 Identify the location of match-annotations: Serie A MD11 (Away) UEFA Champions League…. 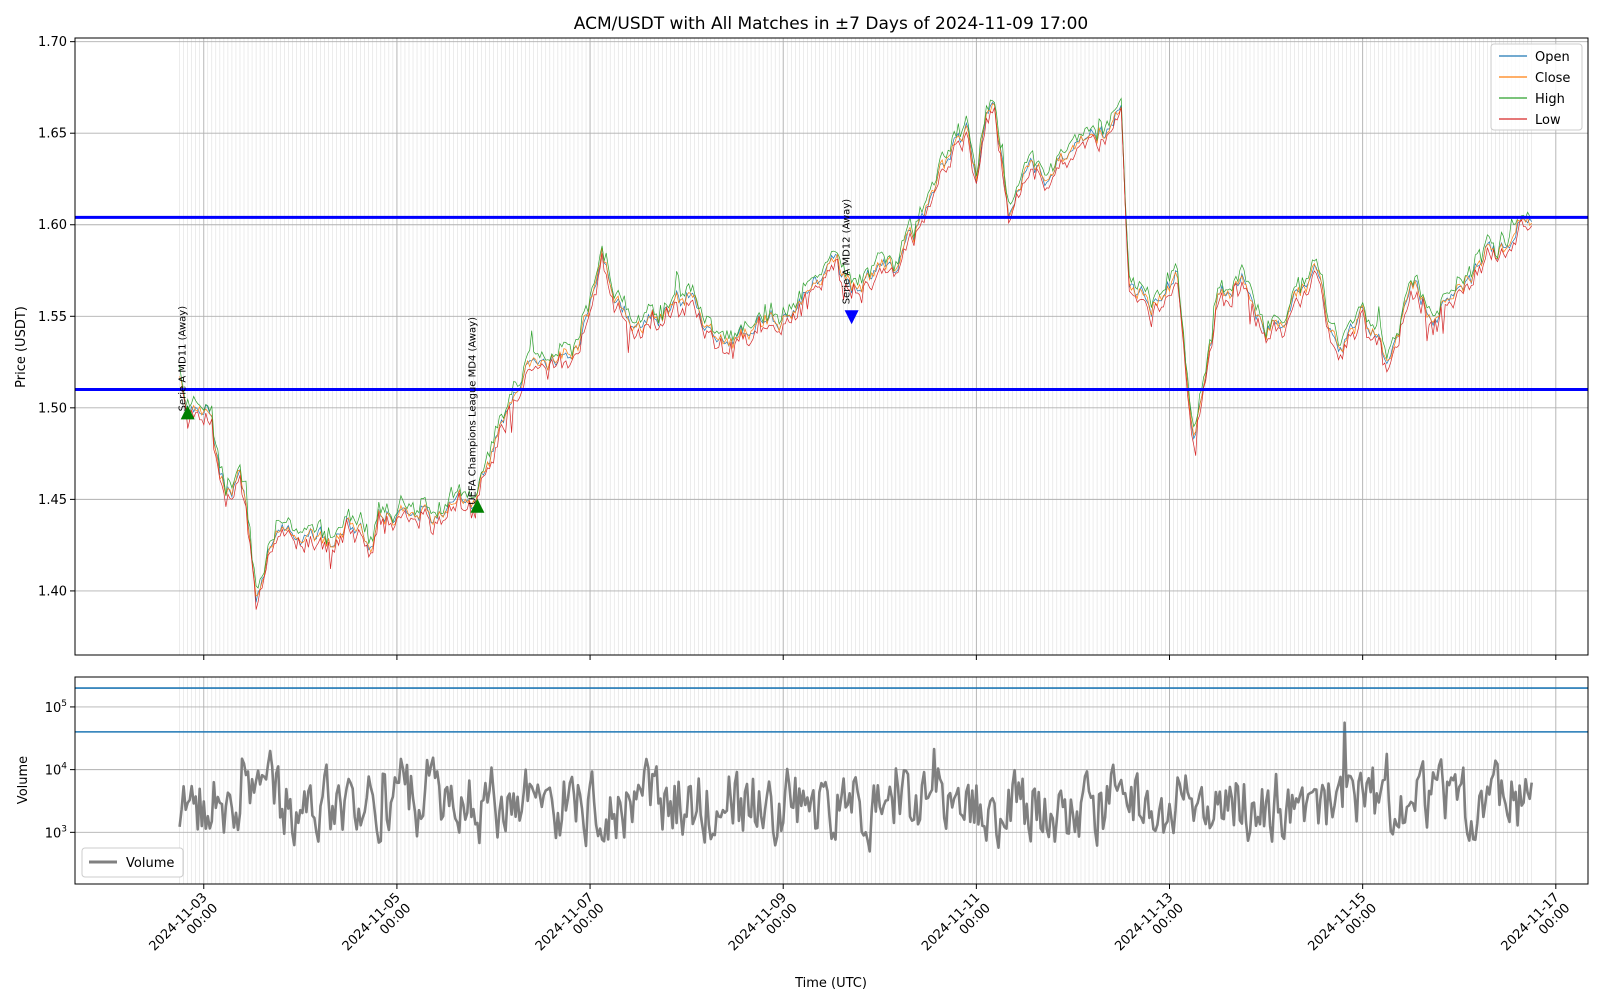
(518, 356).